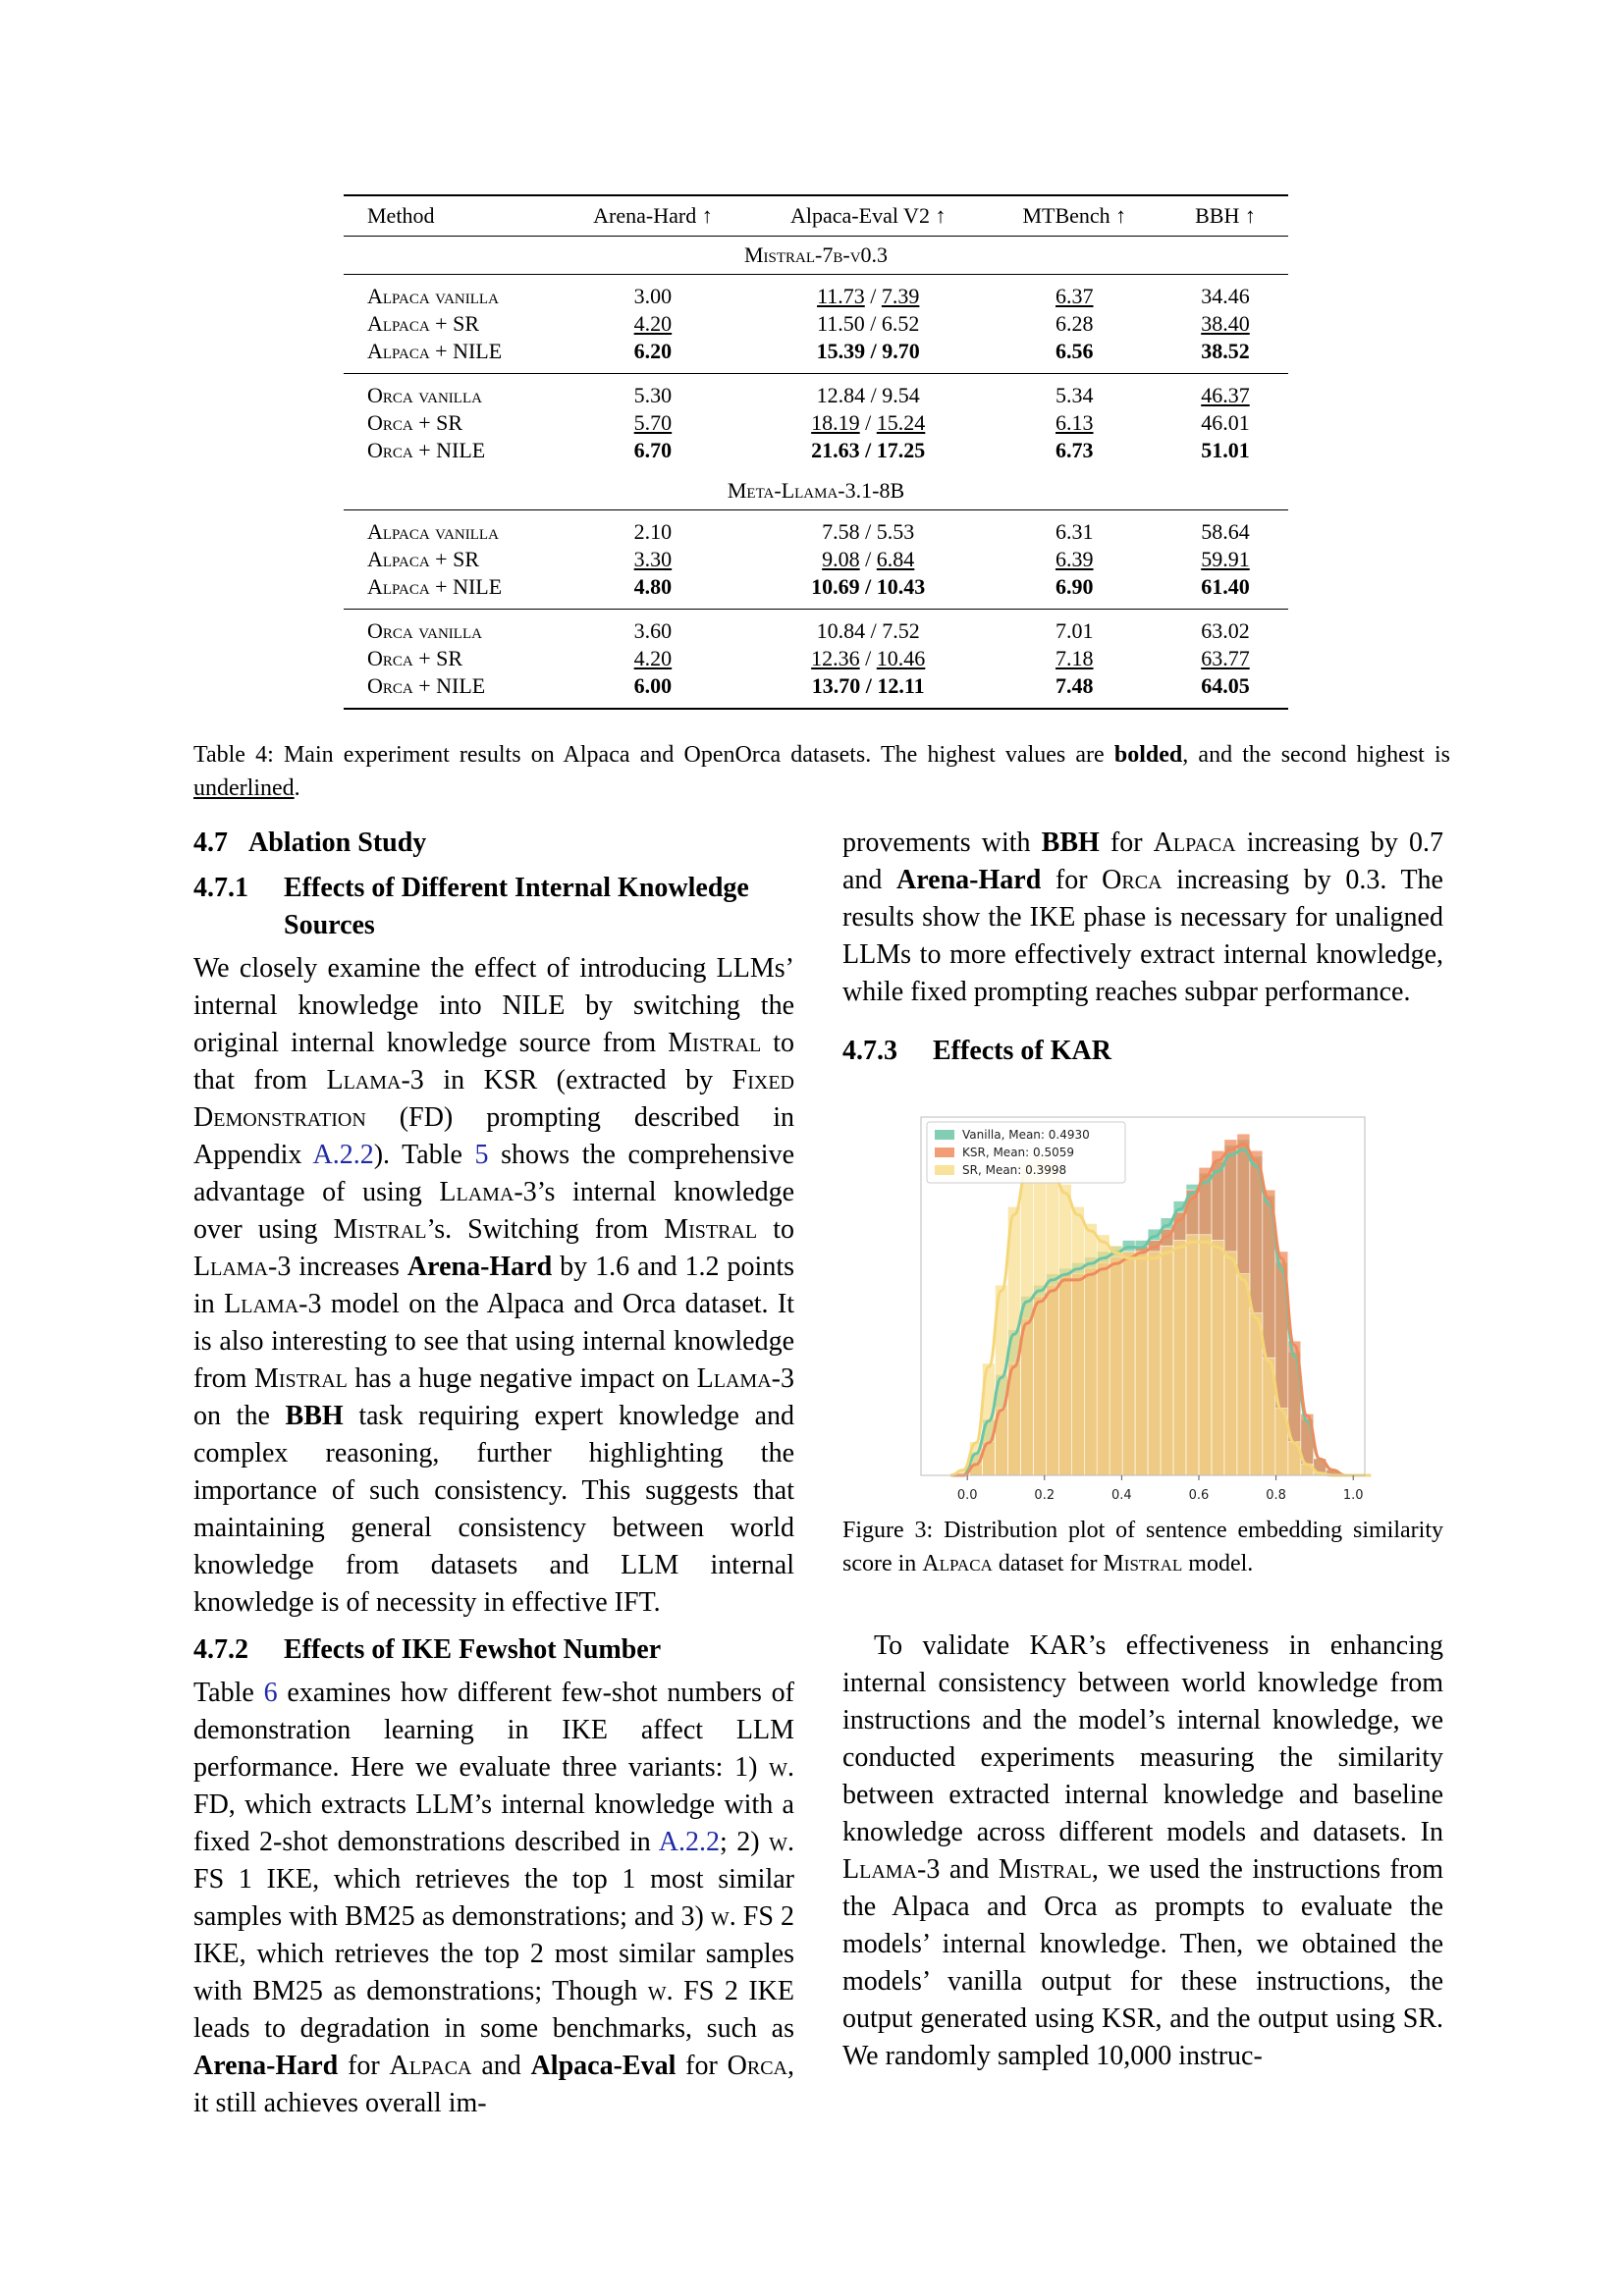 The image size is (1624, 2296). I want to click on reference-link: 6, so click(270, 1693).